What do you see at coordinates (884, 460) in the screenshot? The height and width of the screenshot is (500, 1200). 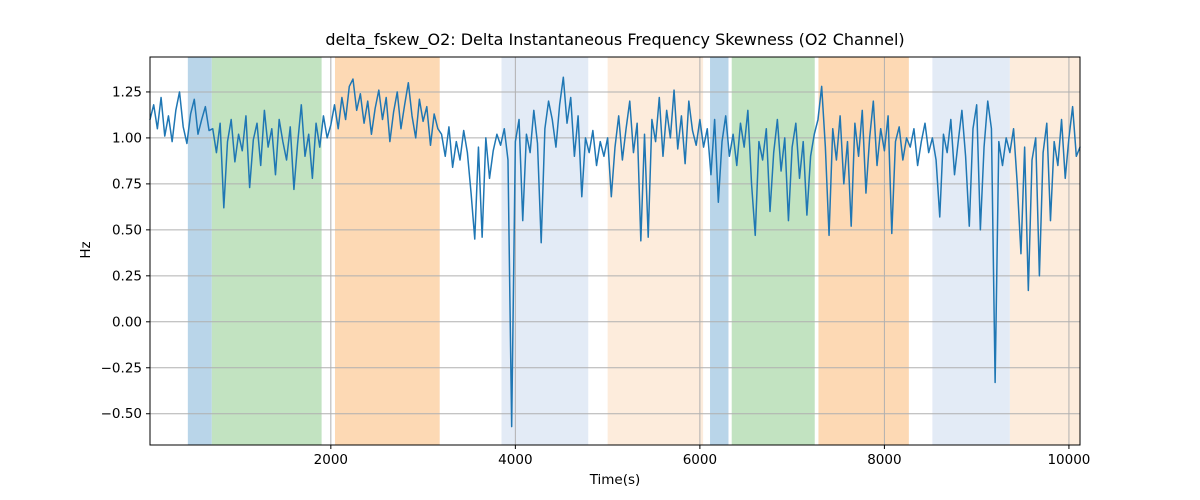 I see `x-tick-label: 8000` at bounding box center [884, 460].